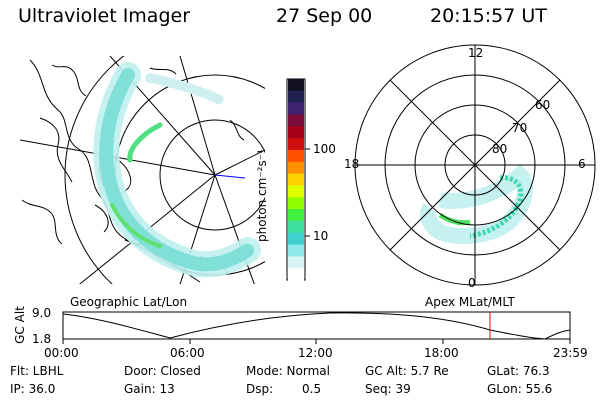 This screenshot has height=400, width=600. What do you see at coordinates (149, 389) in the screenshot?
I see `gain-info: Gain: 13` at bounding box center [149, 389].